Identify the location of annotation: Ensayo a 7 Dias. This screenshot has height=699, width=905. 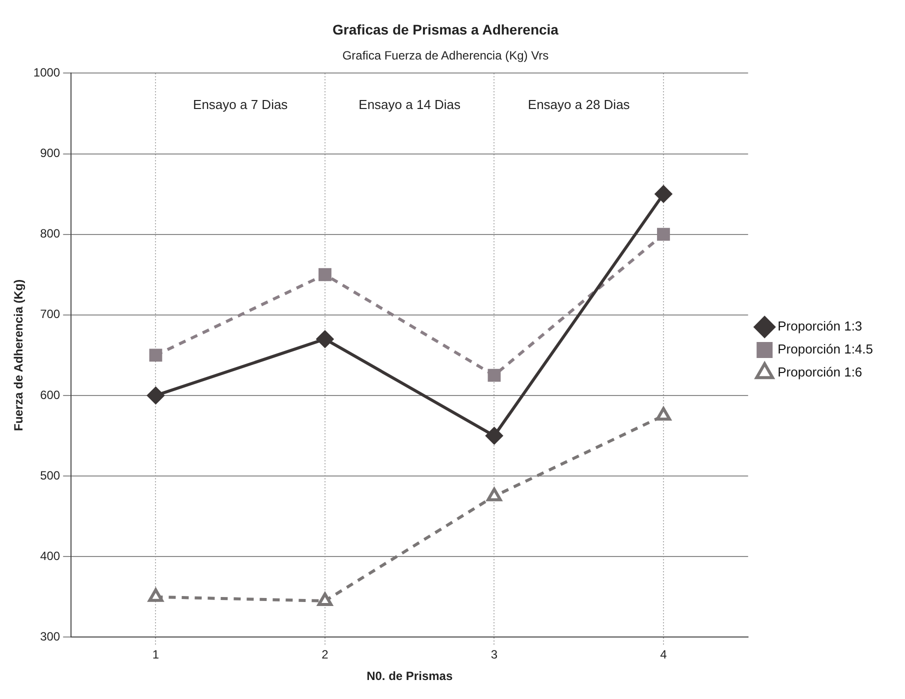
(240, 104).